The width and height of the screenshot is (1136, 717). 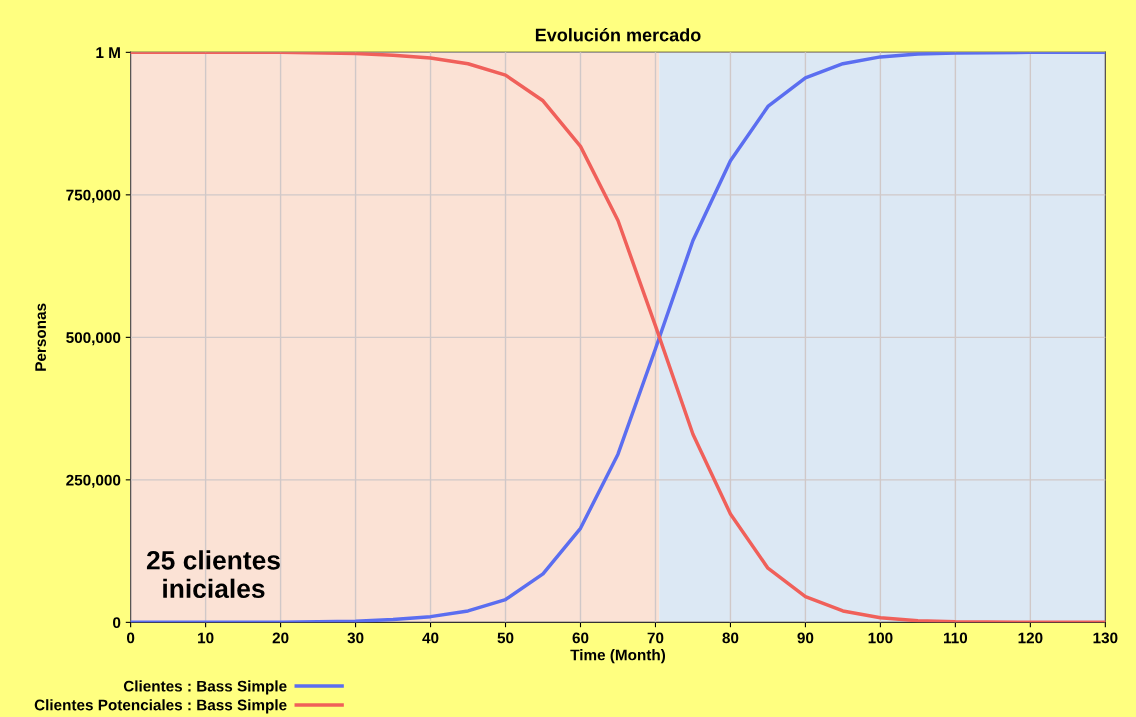 What do you see at coordinates (430, 638) in the screenshot?
I see `x-tick-label: 40` at bounding box center [430, 638].